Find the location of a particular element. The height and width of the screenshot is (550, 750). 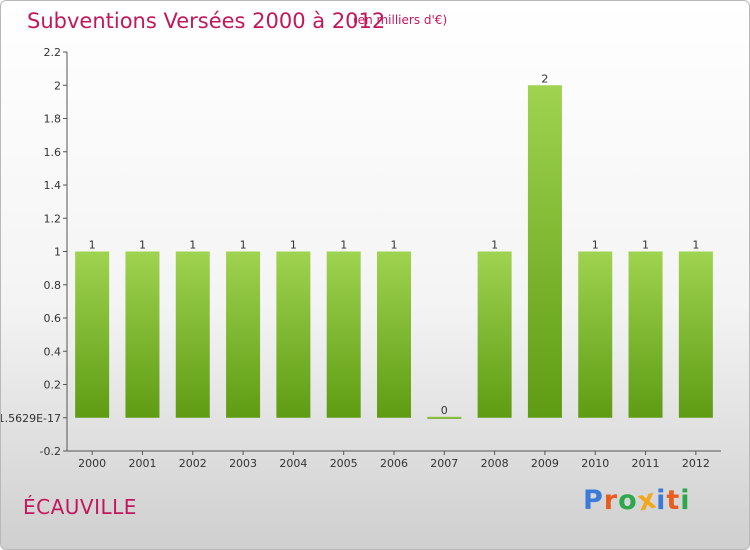

y-tick-label: -0.2 is located at coordinates (50, 451).